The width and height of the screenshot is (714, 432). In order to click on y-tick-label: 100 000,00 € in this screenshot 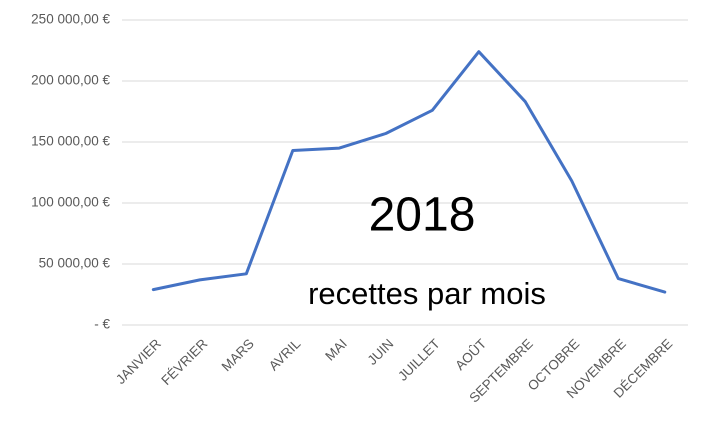, I will do `click(70, 202)`.